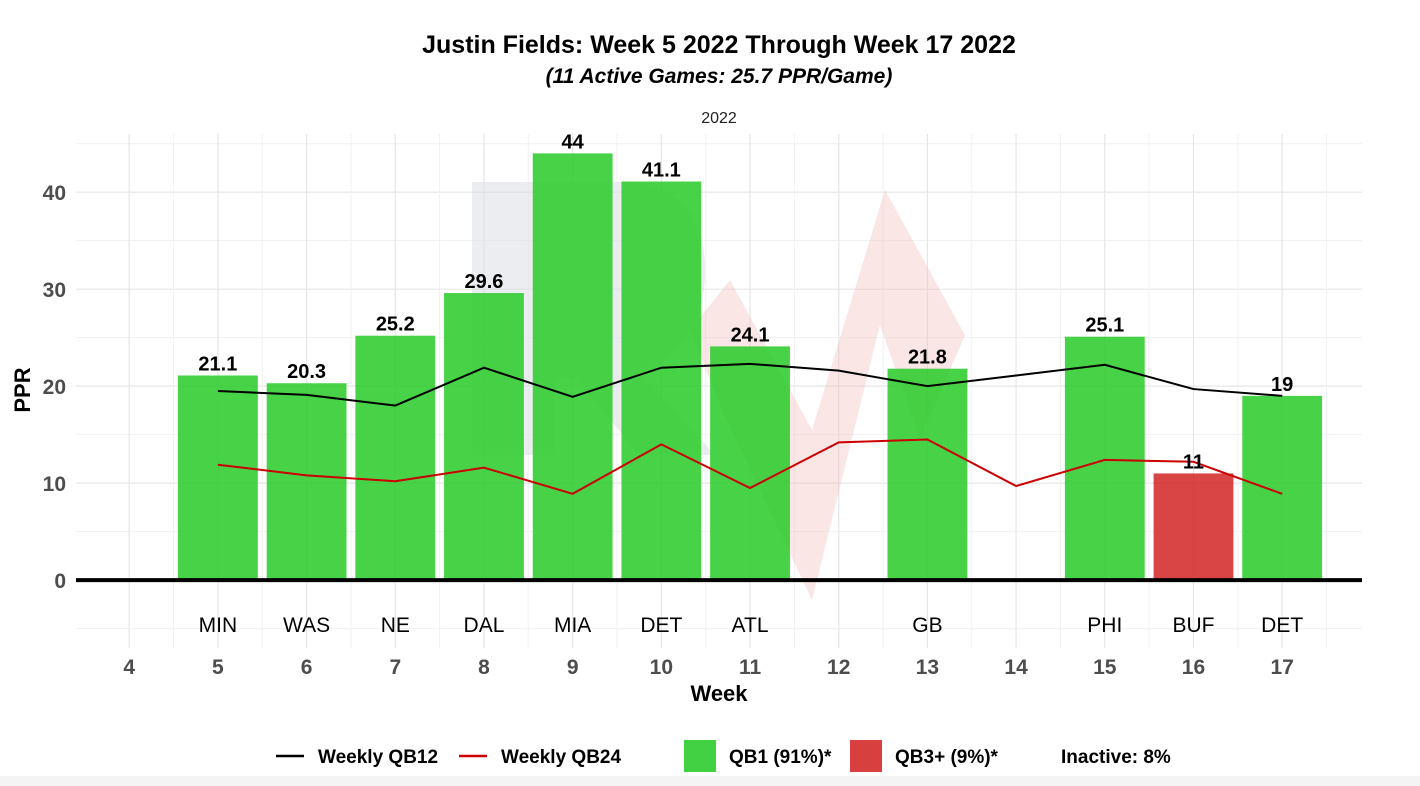  Describe the element at coordinates (54, 290) in the screenshot. I see `y-tick-label: 30` at that location.